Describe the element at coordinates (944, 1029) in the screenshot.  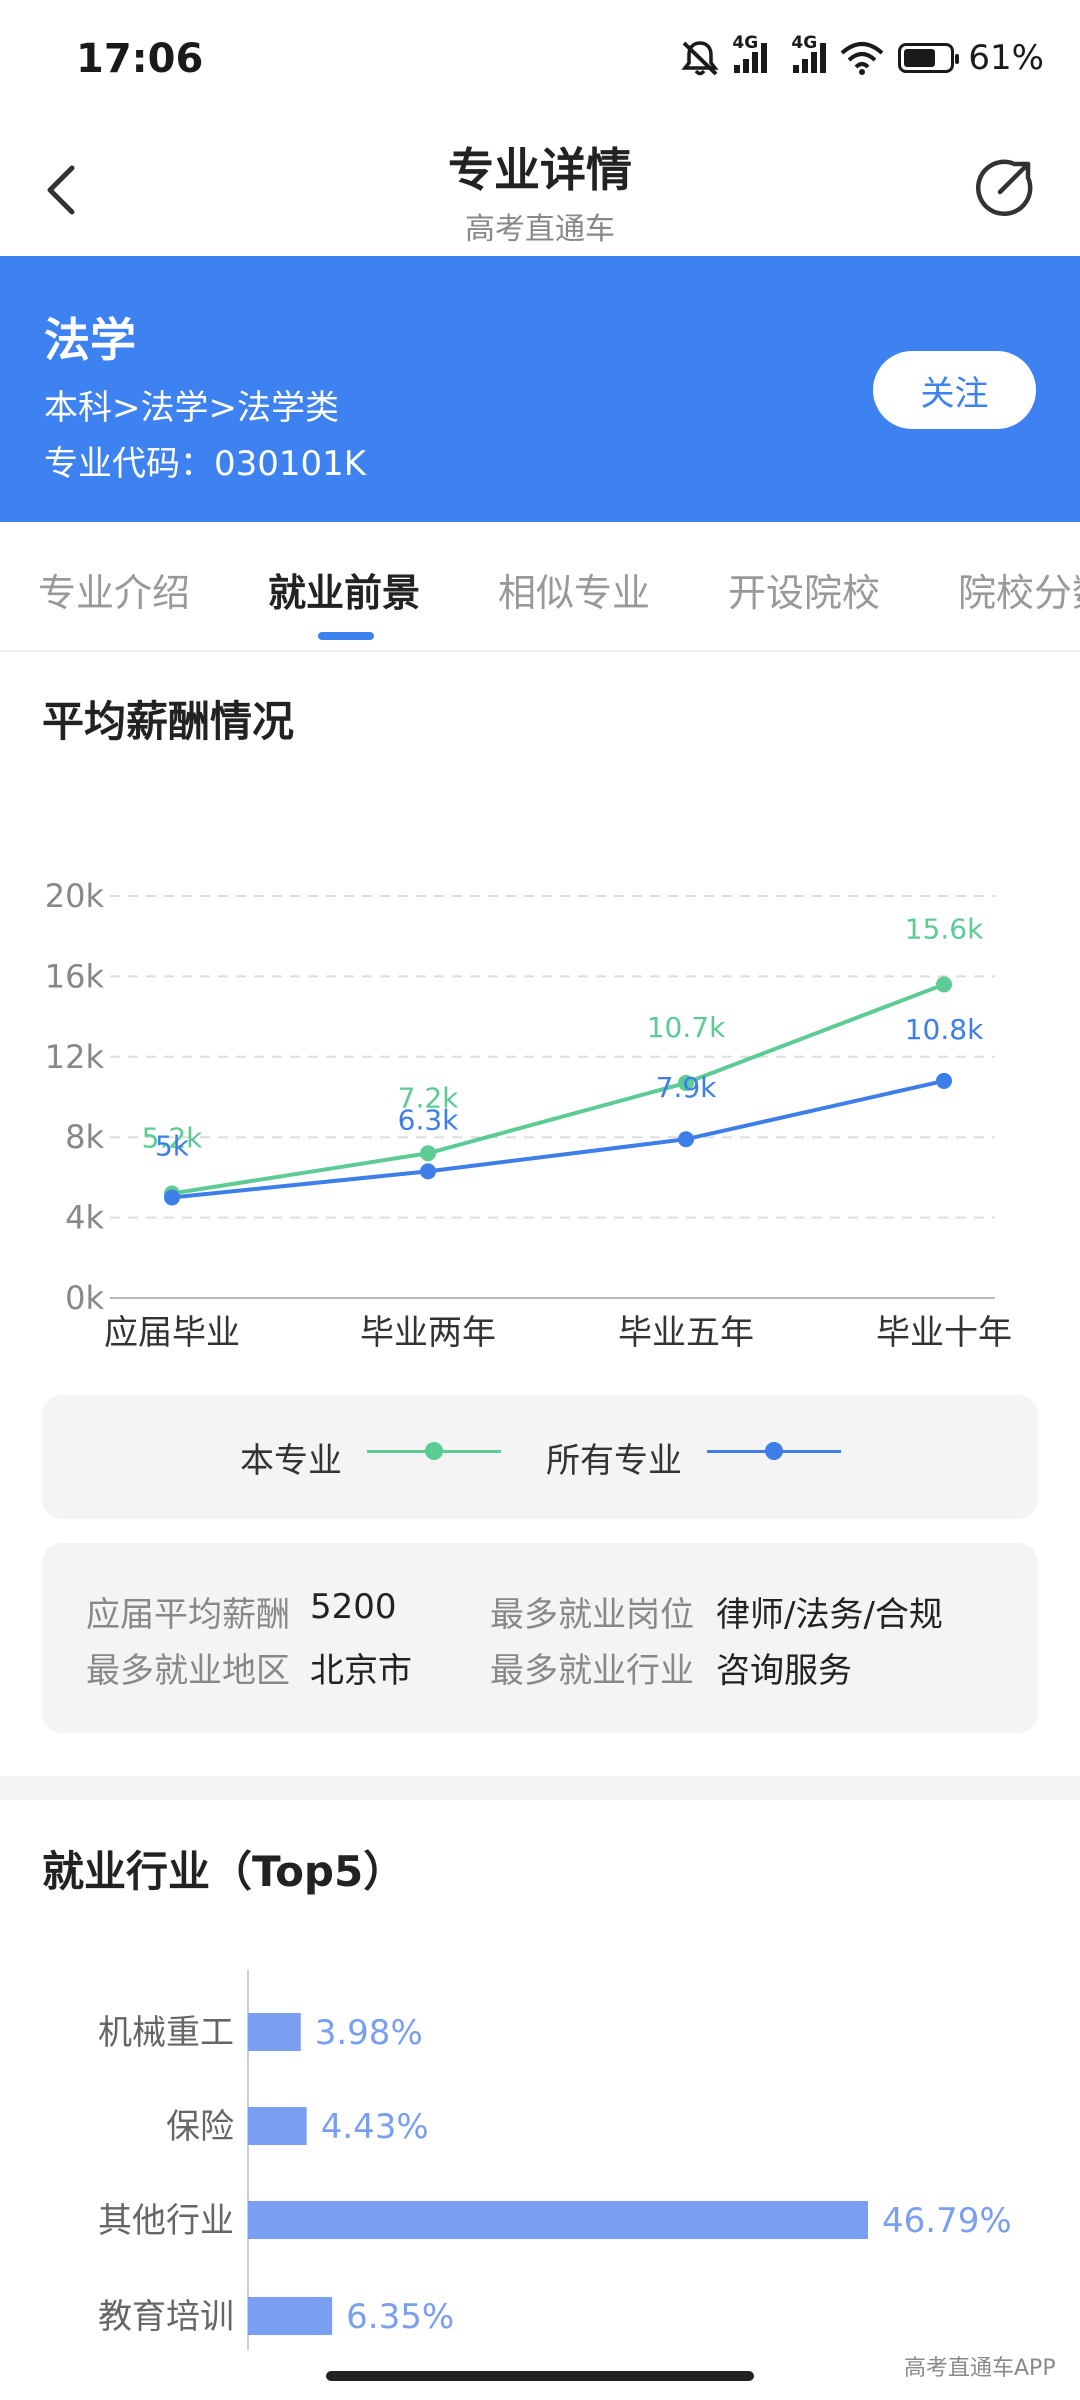
I see `data-label: 10.8k` at that location.